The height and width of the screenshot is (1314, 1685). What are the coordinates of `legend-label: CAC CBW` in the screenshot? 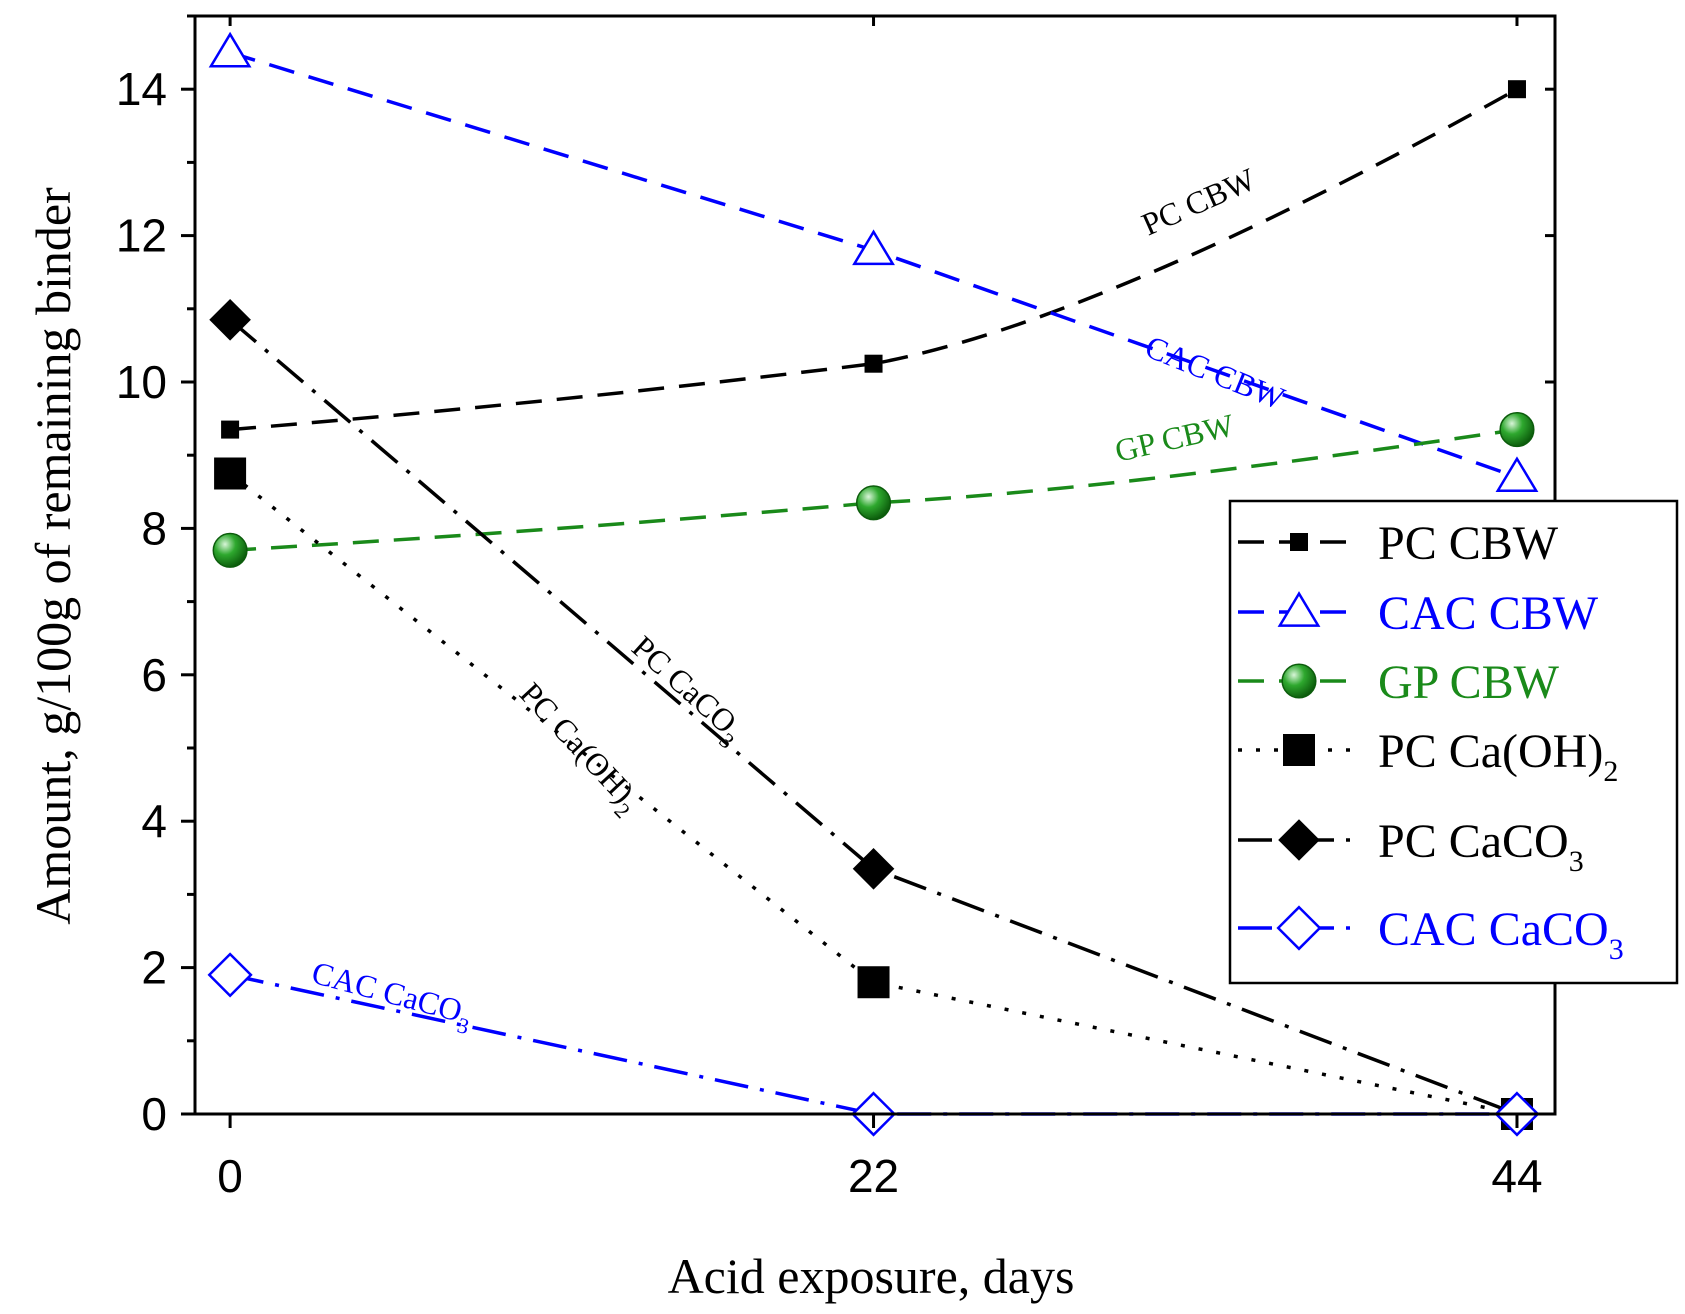 It's located at (1488, 613).